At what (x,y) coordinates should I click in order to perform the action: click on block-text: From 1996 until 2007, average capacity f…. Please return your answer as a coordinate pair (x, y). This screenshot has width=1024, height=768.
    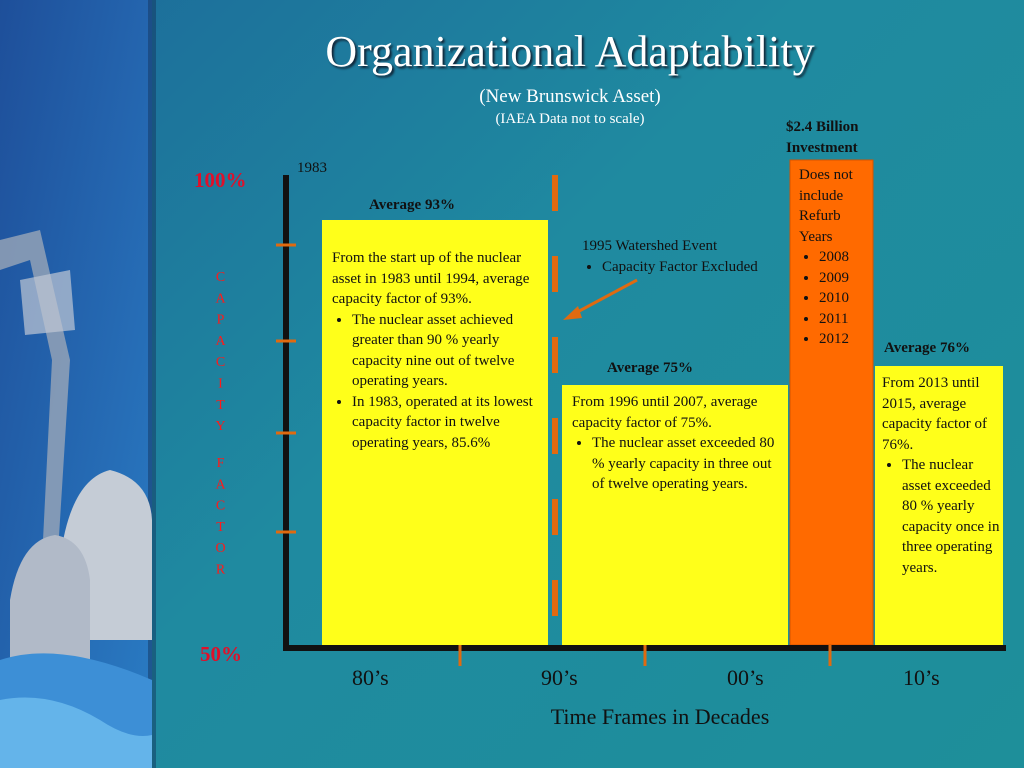
    Looking at the image, I should click on (678, 443).